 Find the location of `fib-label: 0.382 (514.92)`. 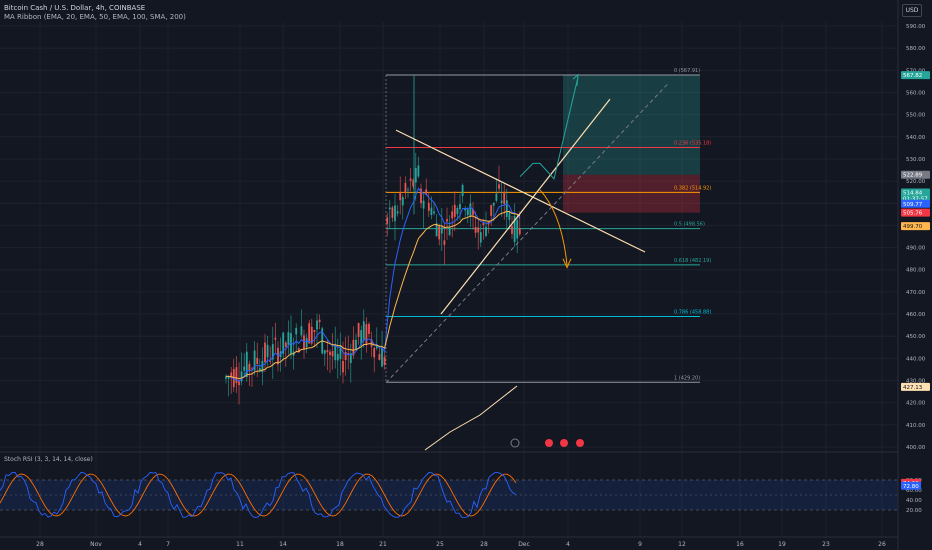

fib-label: 0.382 (514.92) is located at coordinates (692, 188).